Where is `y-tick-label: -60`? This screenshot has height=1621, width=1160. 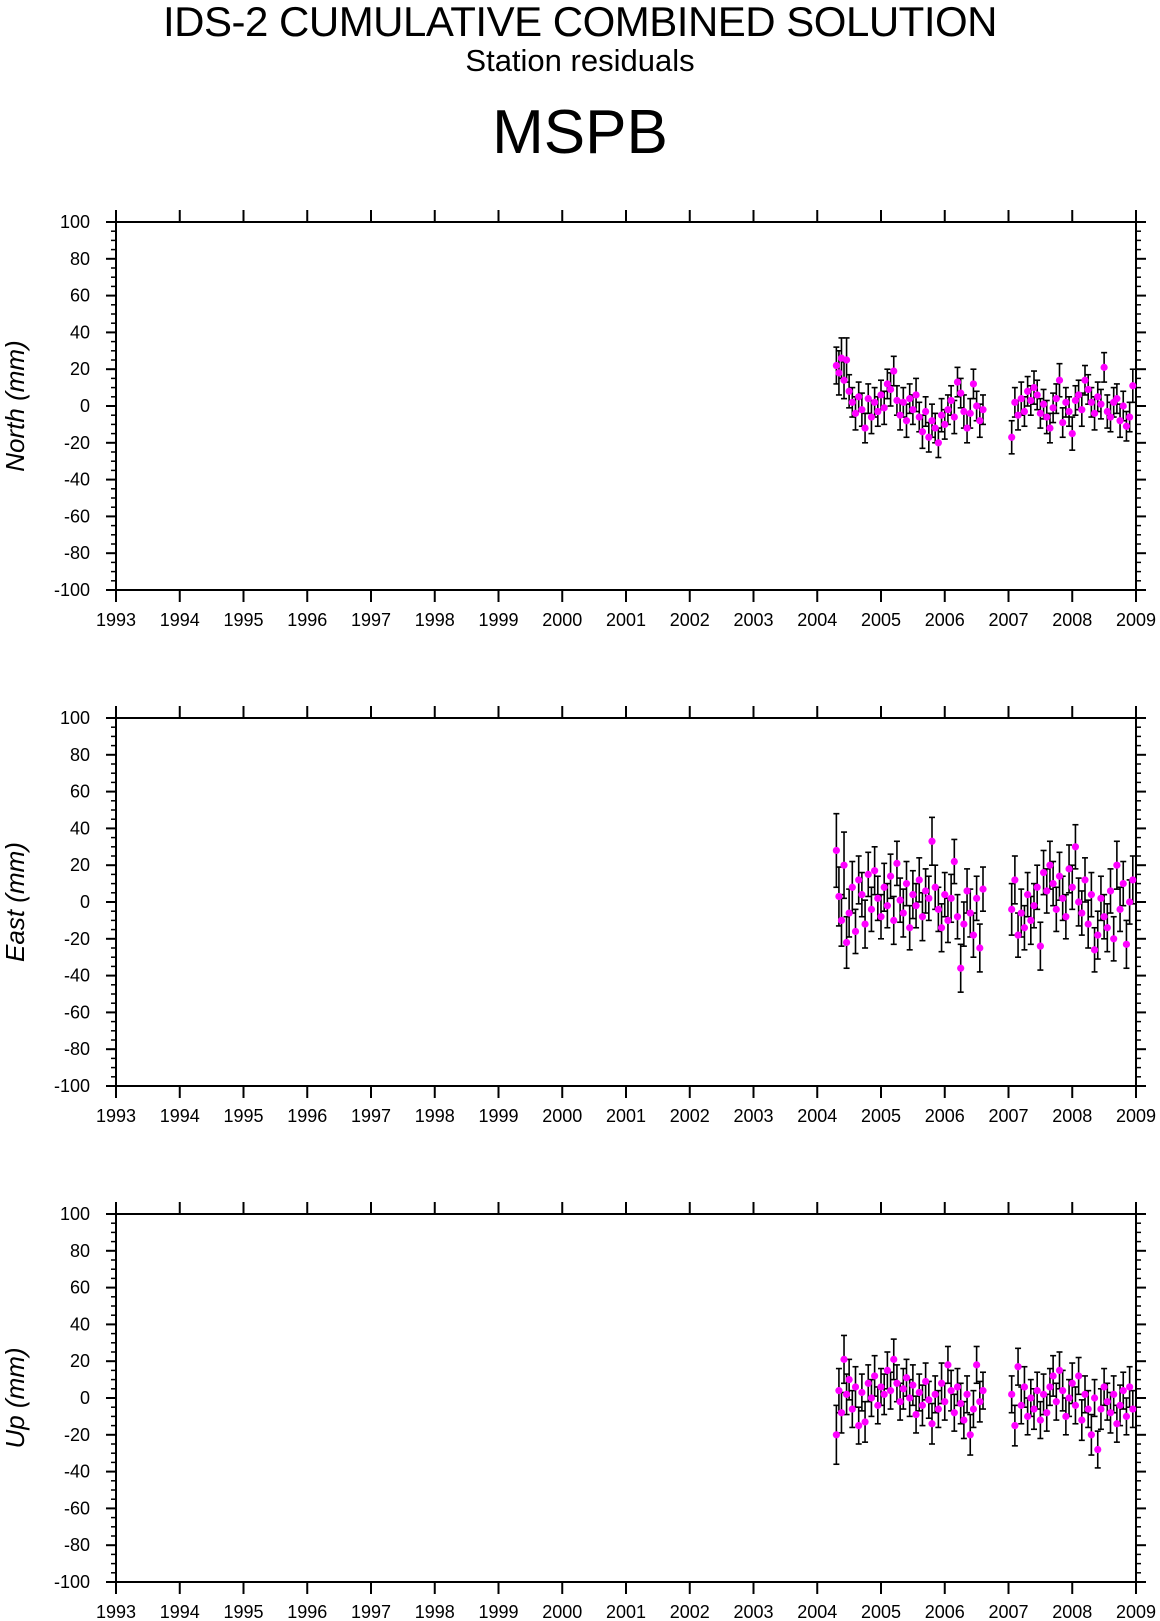
y-tick-label: -60 is located at coordinates (77, 1012).